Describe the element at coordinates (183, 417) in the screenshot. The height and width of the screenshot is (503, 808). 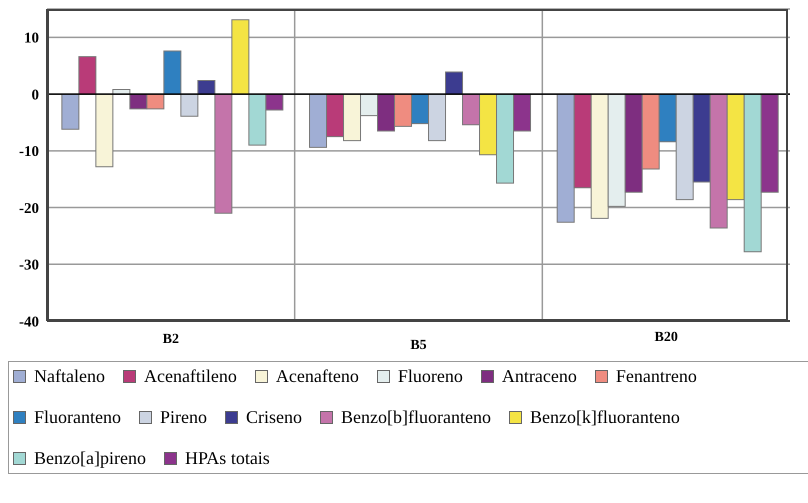
I see `legend-label: Pireno` at that location.